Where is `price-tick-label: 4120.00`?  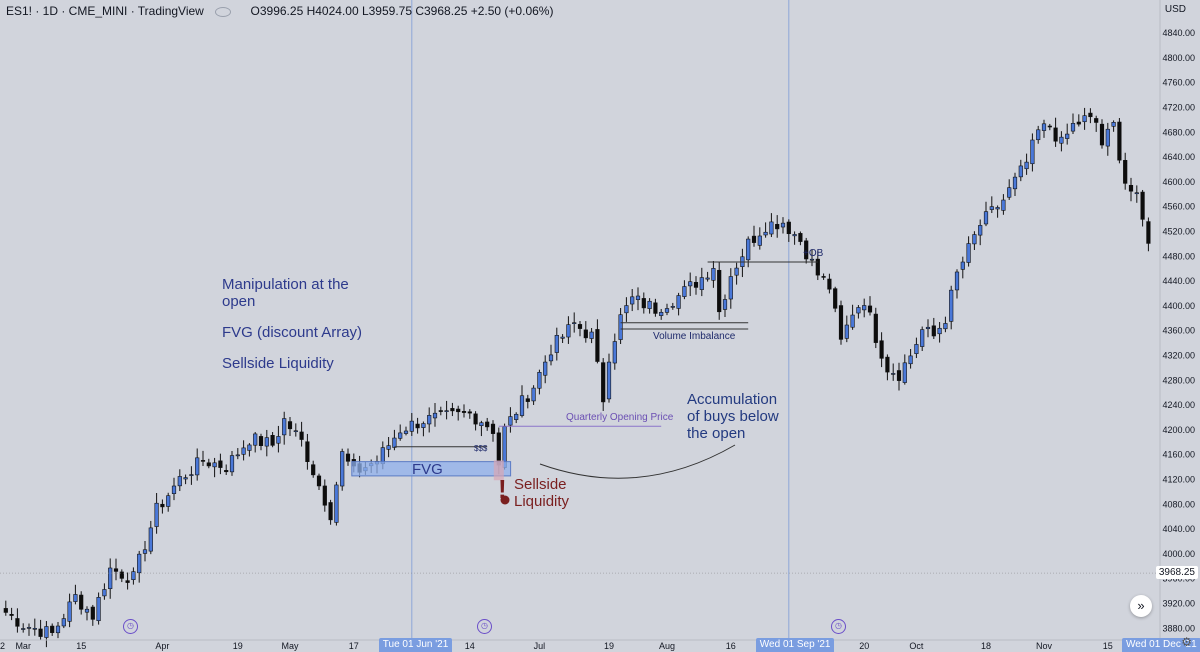
price-tick-label: 4120.00 is located at coordinates (1178, 480).